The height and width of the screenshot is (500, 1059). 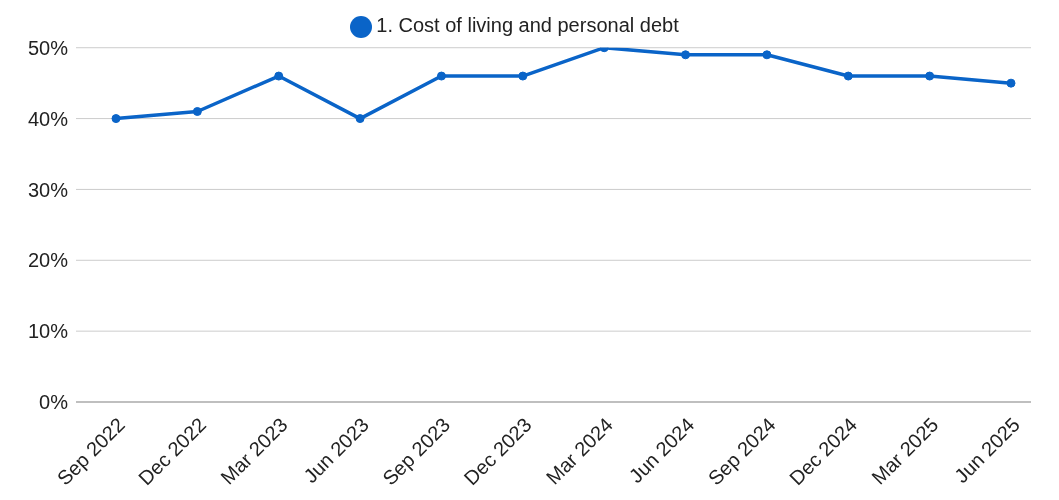 I want to click on y-tick-label: 30%, so click(x=48, y=189).